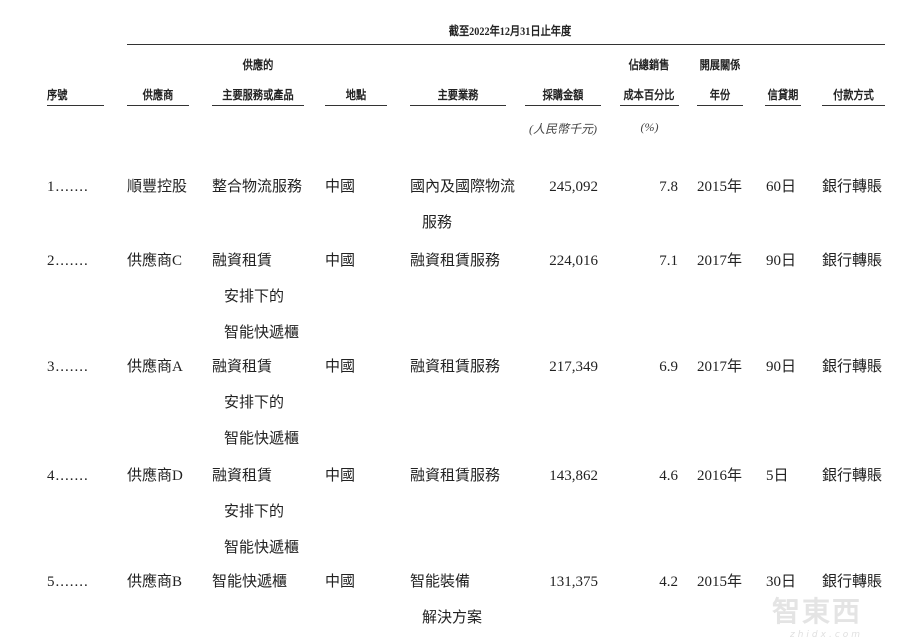  Describe the element at coordinates (257, 187) in the screenshot. I see `row-product: 整合物流服務` at that location.